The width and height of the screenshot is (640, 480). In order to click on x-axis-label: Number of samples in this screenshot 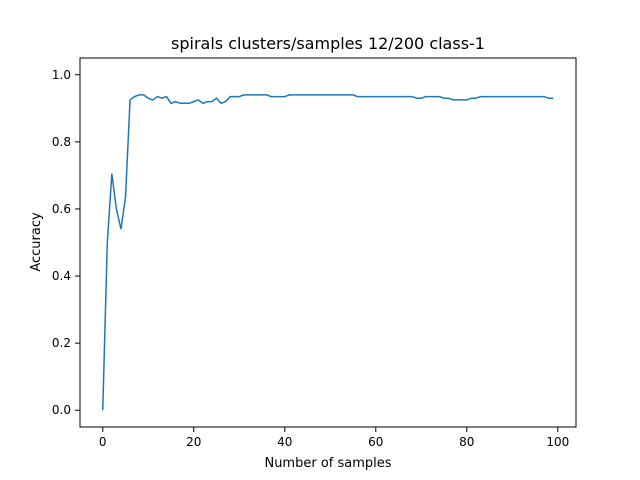, I will do `click(327, 463)`.